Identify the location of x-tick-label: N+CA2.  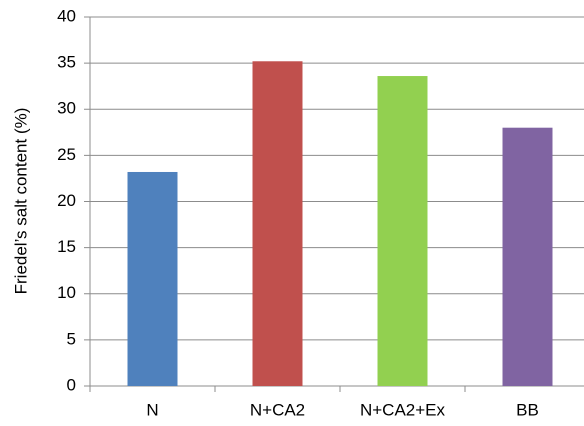
(277, 409).